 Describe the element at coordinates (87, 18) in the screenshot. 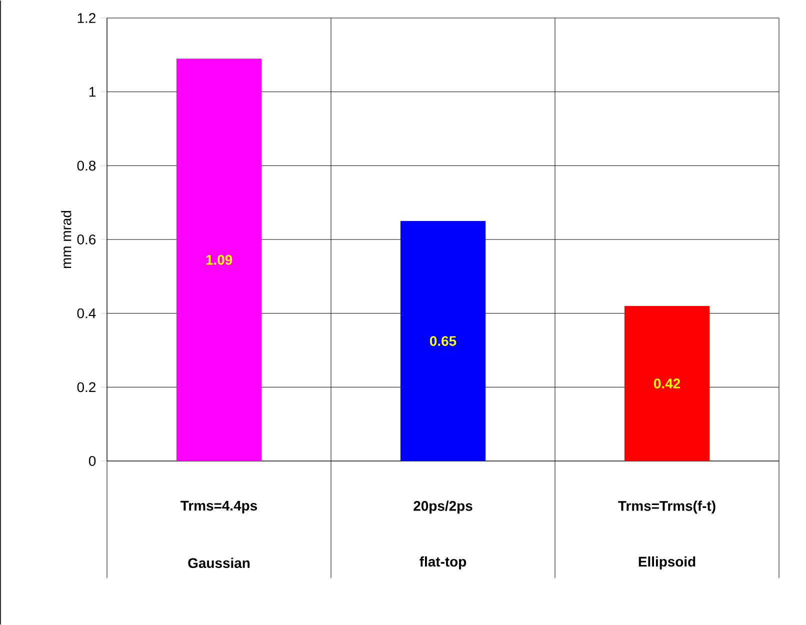

I see `y-tick-label: 1.2` at that location.